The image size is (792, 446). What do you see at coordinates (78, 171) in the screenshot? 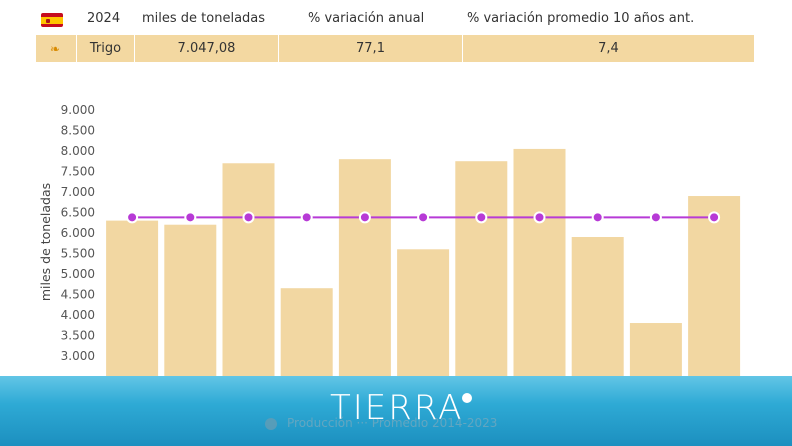
I see `y-tick-label: 7.500` at bounding box center [78, 171].